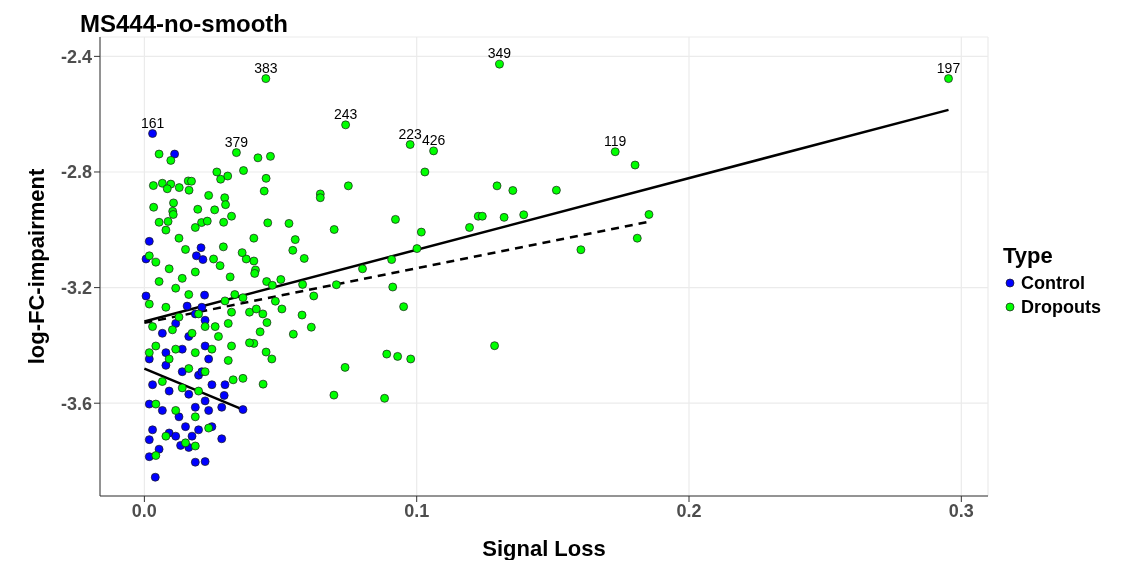 This screenshot has height=568, width=1130. Describe the element at coordinates (433, 139) in the screenshot. I see `annotation: 426` at that location.